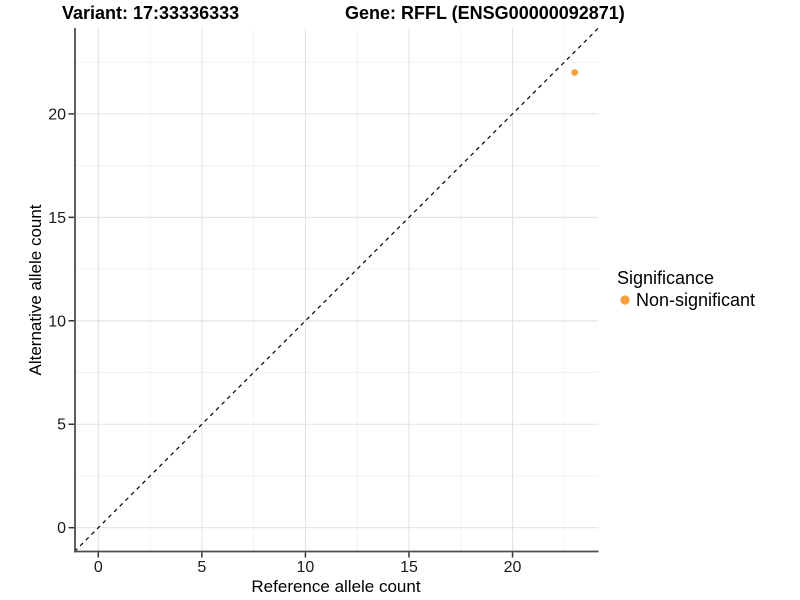 The width and height of the screenshot is (800, 600). I want to click on x-axis-ticks: 0 5 10 15 20, so click(308, 564).